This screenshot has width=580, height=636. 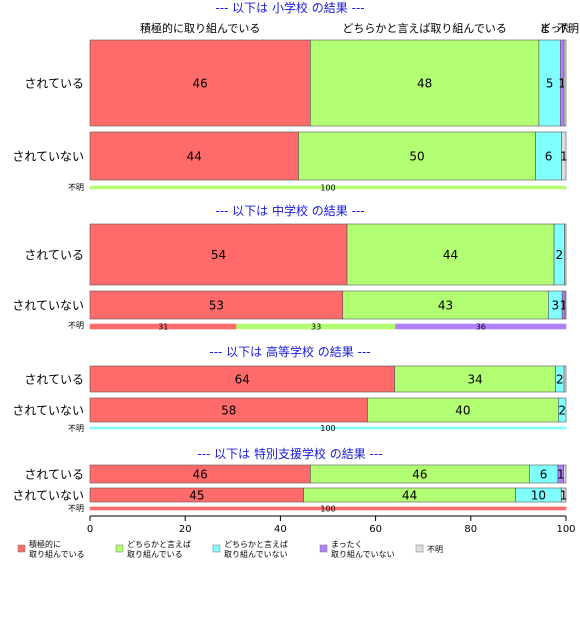 What do you see at coordinates (185, 529) in the screenshot?
I see `x-tick-label: 20` at bounding box center [185, 529].